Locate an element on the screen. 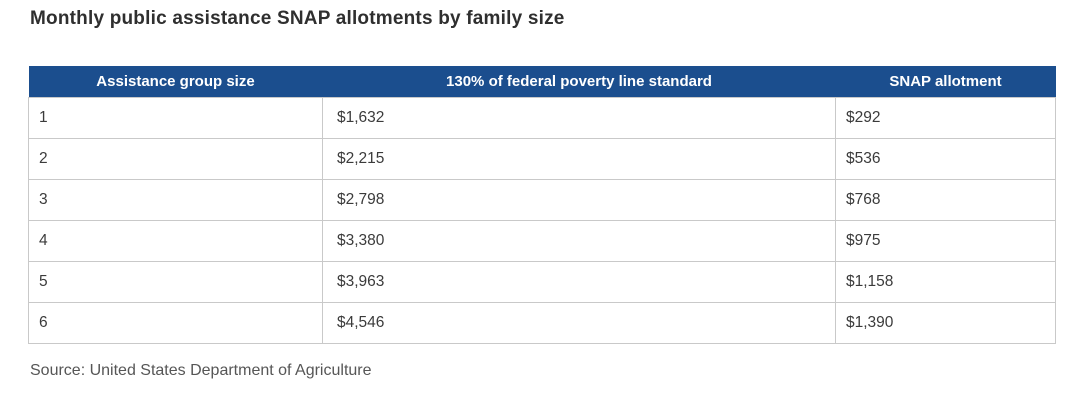 This screenshot has width=1083, height=404. cell-poverty-line: $3,380 is located at coordinates (579, 241).